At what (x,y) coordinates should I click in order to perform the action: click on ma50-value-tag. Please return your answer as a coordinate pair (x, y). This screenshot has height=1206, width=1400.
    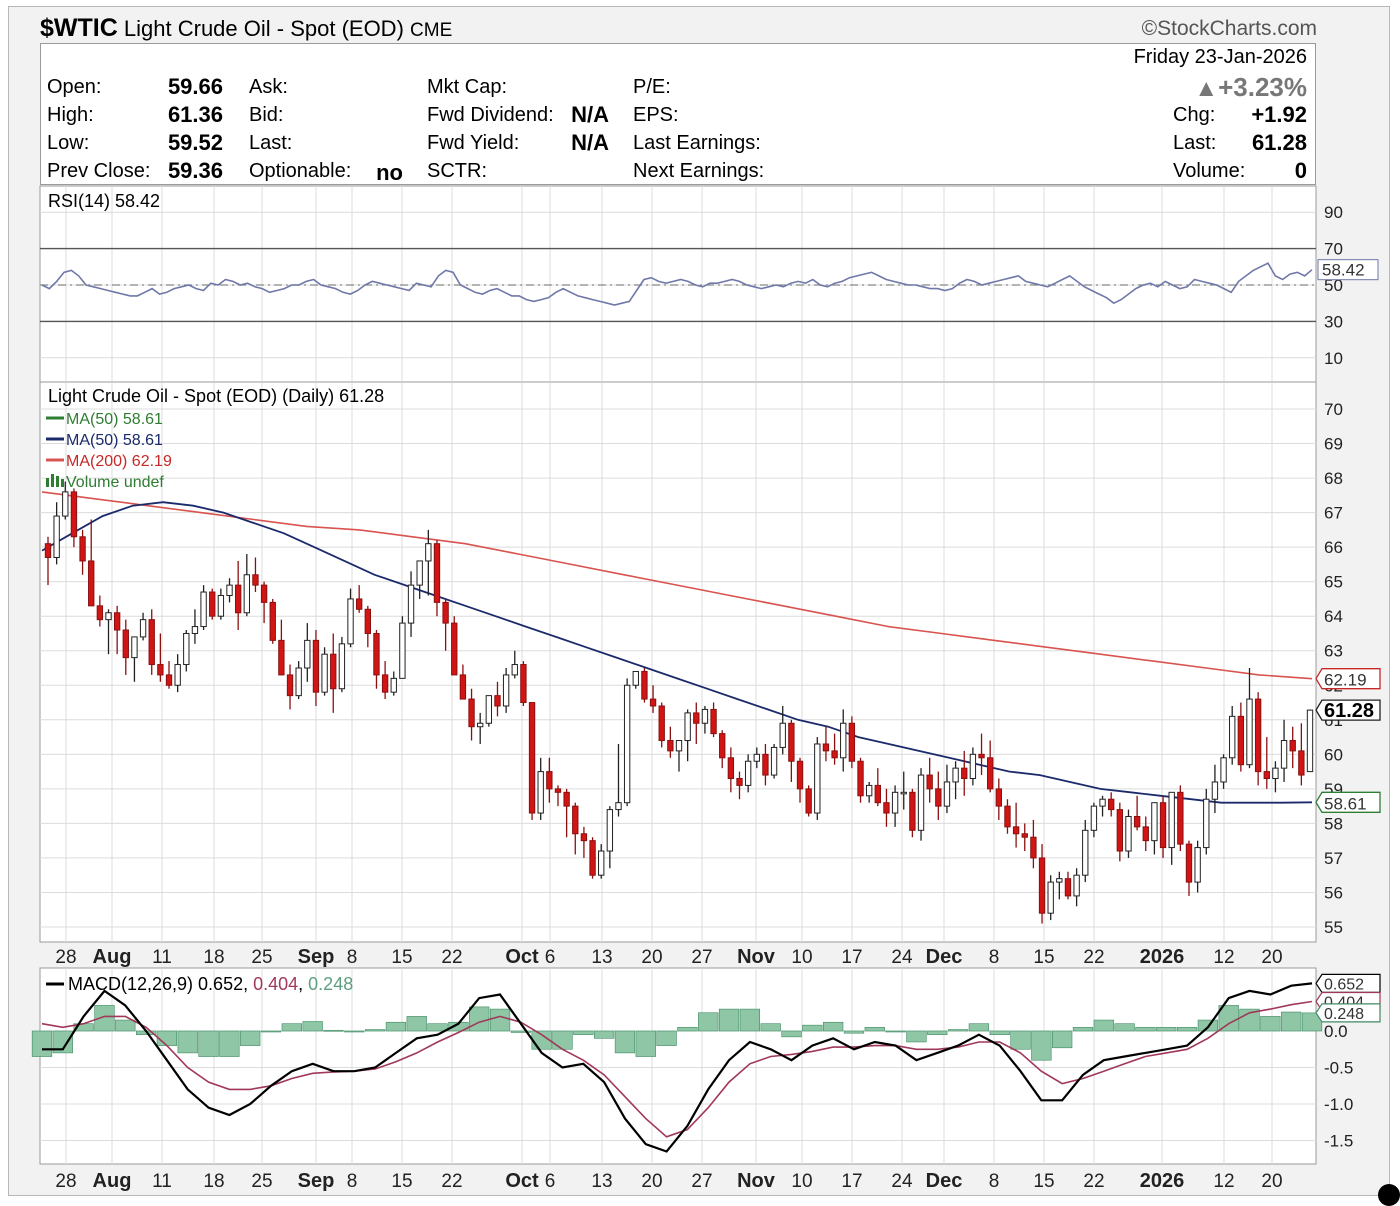
    Looking at the image, I should click on (1348, 802).